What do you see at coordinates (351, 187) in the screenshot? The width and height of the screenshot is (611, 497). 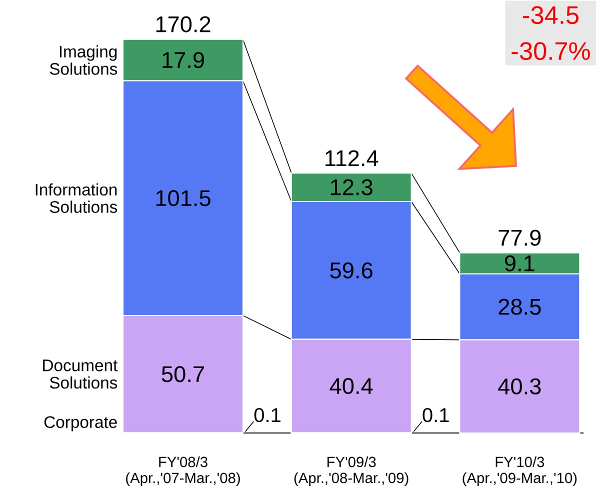 I see `data-label: 12.3` at bounding box center [351, 187].